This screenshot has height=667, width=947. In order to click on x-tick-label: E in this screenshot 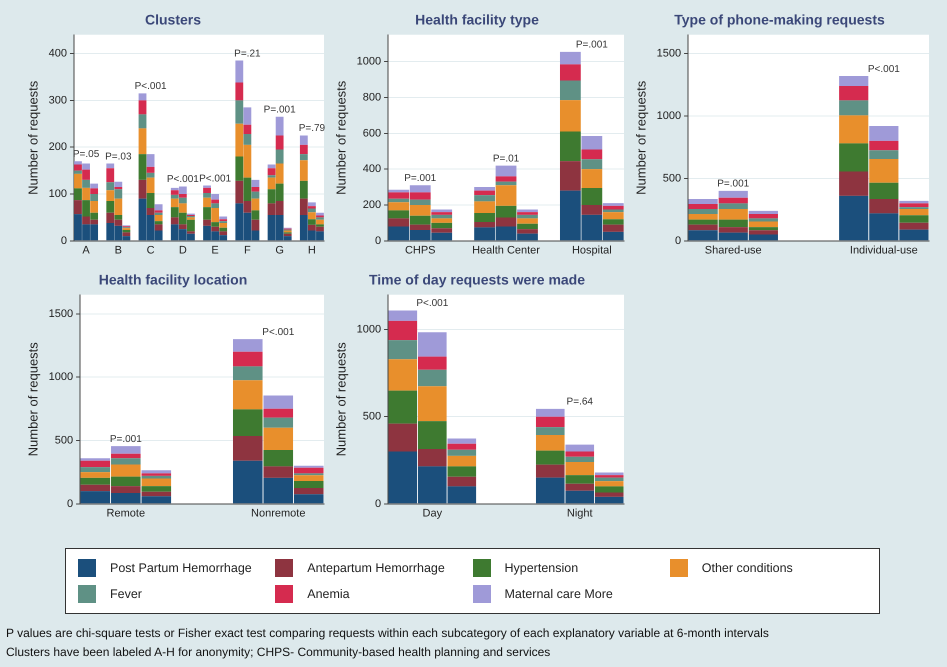, I will do `click(215, 250)`.